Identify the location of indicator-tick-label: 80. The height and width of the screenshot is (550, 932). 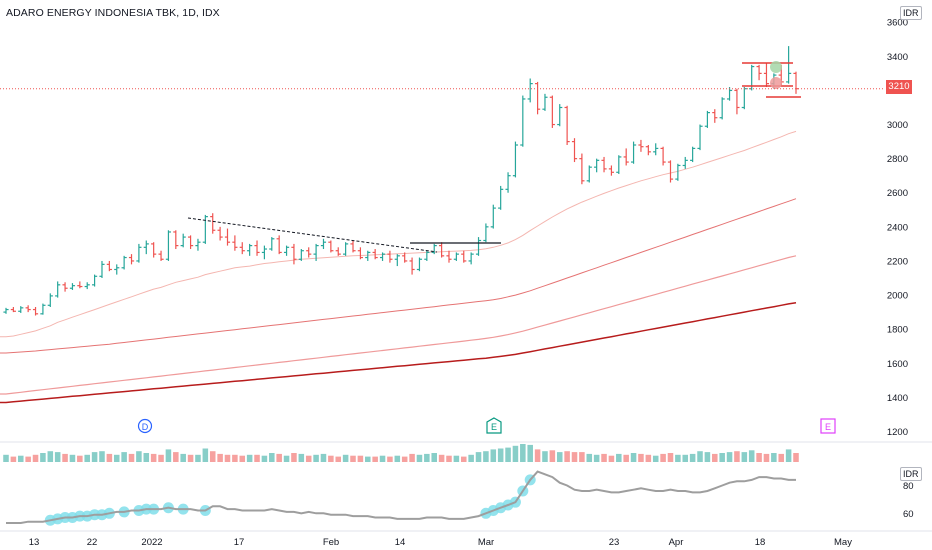
(908, 486).